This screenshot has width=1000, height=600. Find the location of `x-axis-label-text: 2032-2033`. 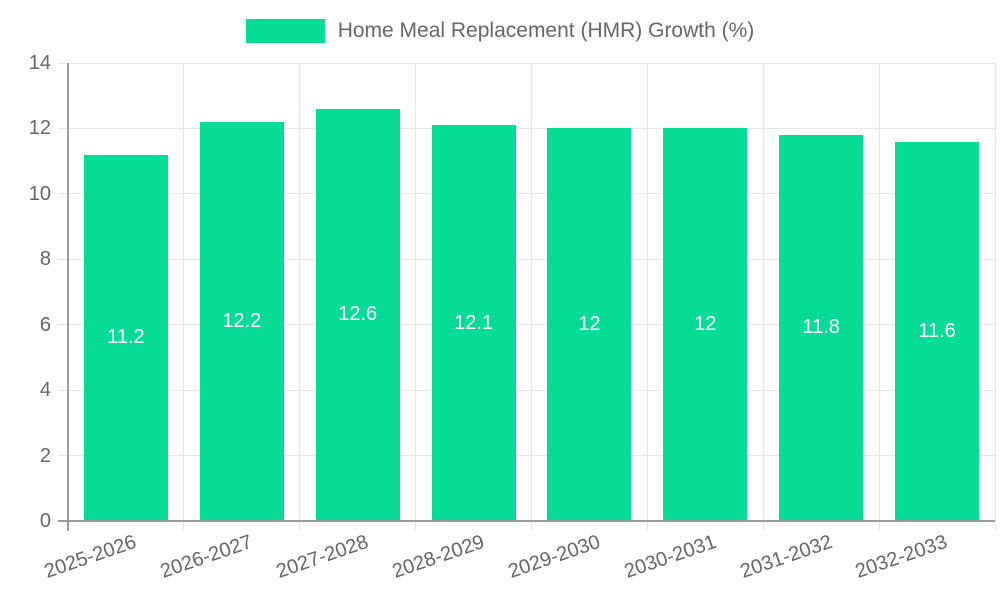

x-axis-label-text: 2032-2033 is located at coordinates (901, 556).